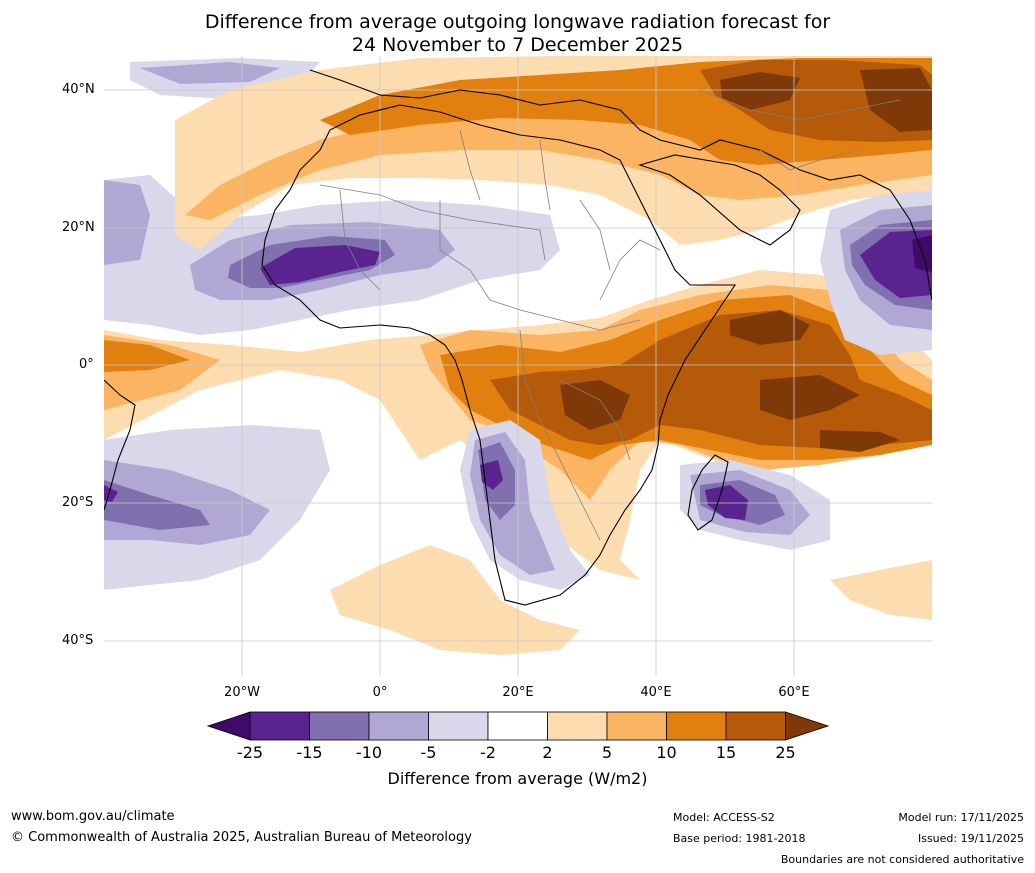 This screenshot has width=1035, height=873. Describe the element at coordinates (127, 222) in the screenshot. I see `neg-field-atlantic-mid` at that location.